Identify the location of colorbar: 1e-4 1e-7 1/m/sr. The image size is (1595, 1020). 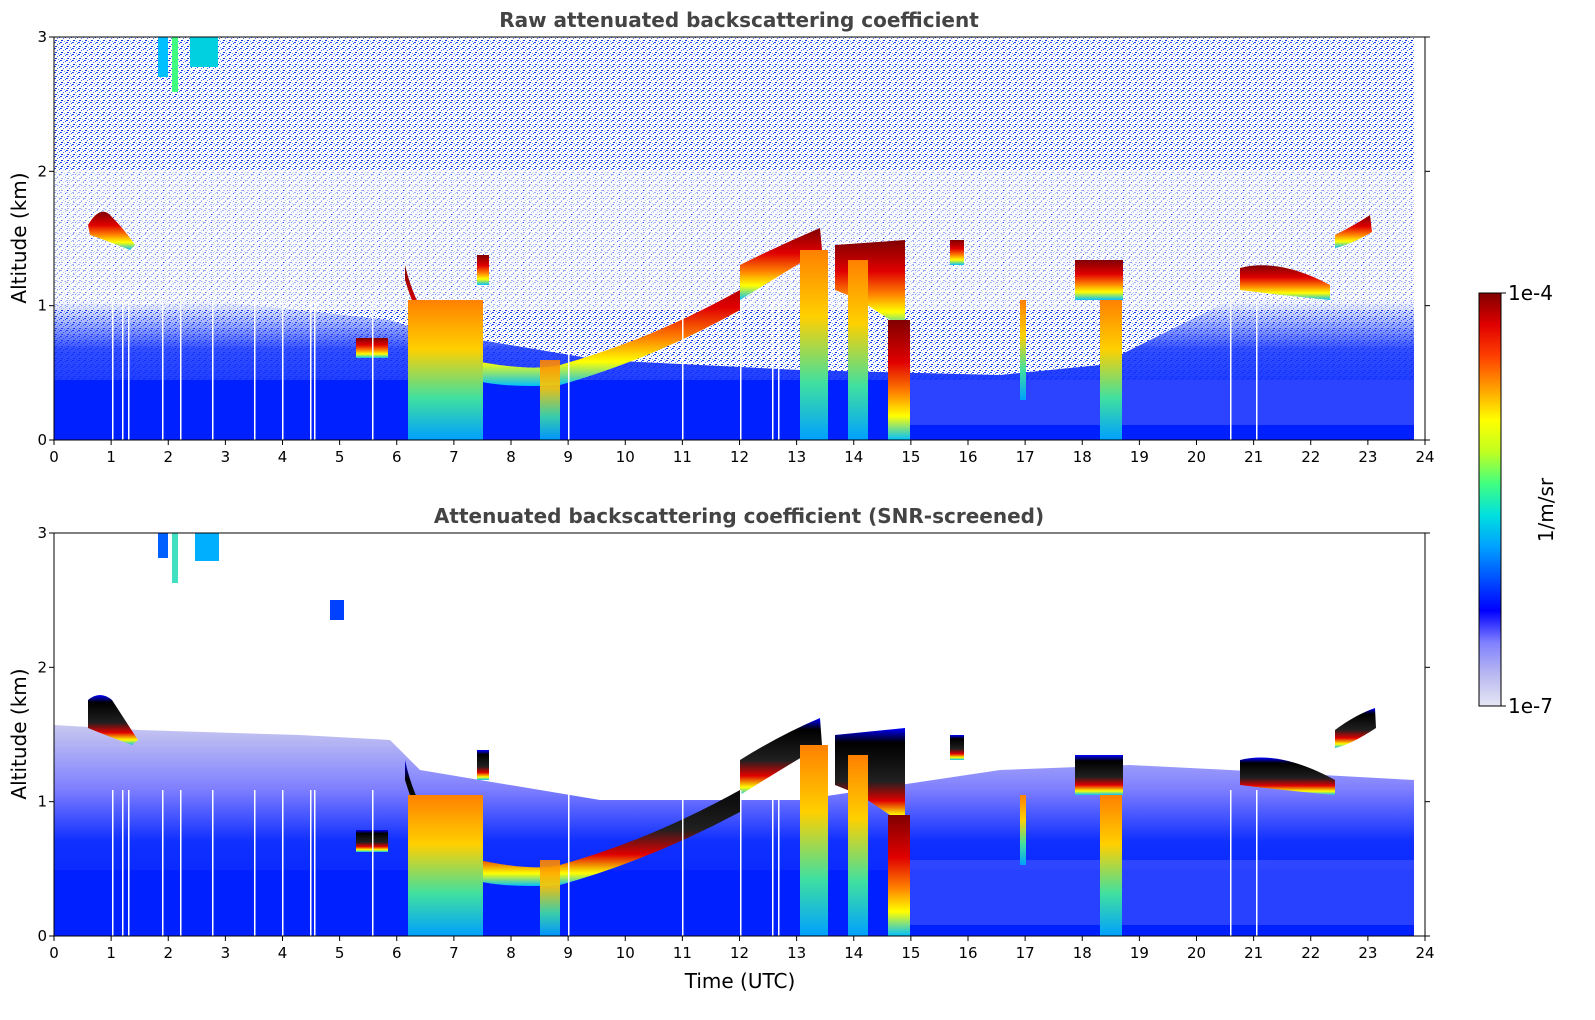
(1518, 499).